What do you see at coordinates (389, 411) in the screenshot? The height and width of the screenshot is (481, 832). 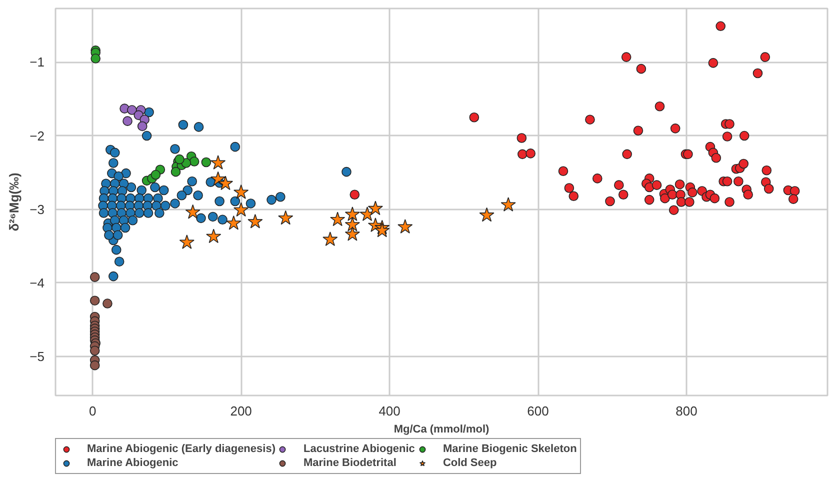 I see `x-tick-label: 400` at bounding box center [389, 411].